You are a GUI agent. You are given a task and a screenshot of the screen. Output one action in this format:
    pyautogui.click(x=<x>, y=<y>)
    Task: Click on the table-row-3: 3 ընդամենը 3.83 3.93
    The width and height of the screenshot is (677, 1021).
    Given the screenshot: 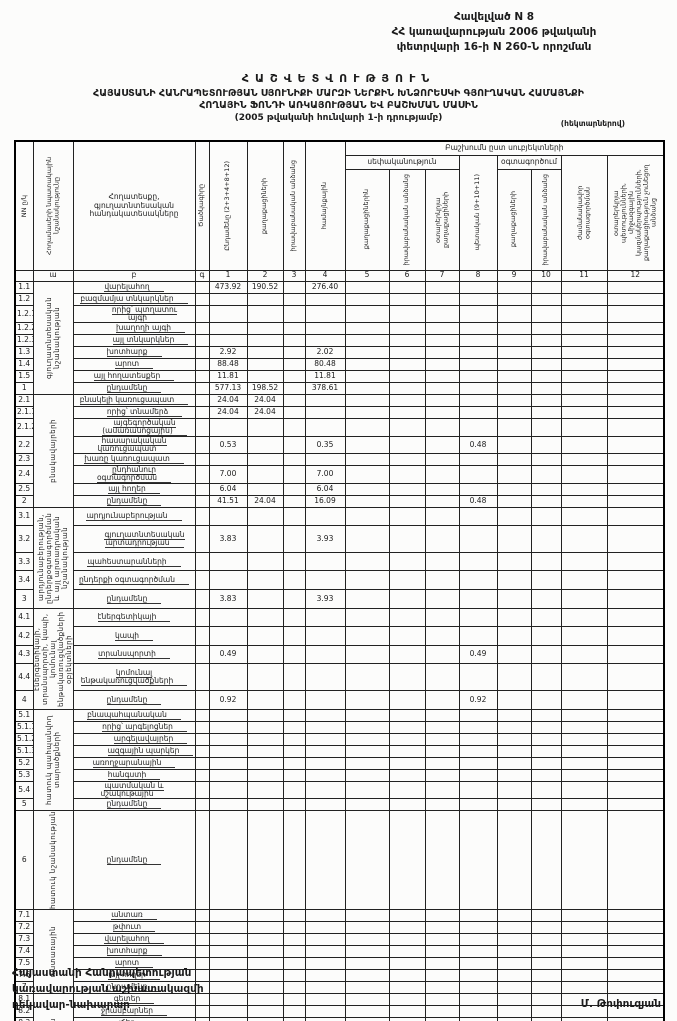 What is the action you would take?
    pyautogui.click(x=339, y=598)
    